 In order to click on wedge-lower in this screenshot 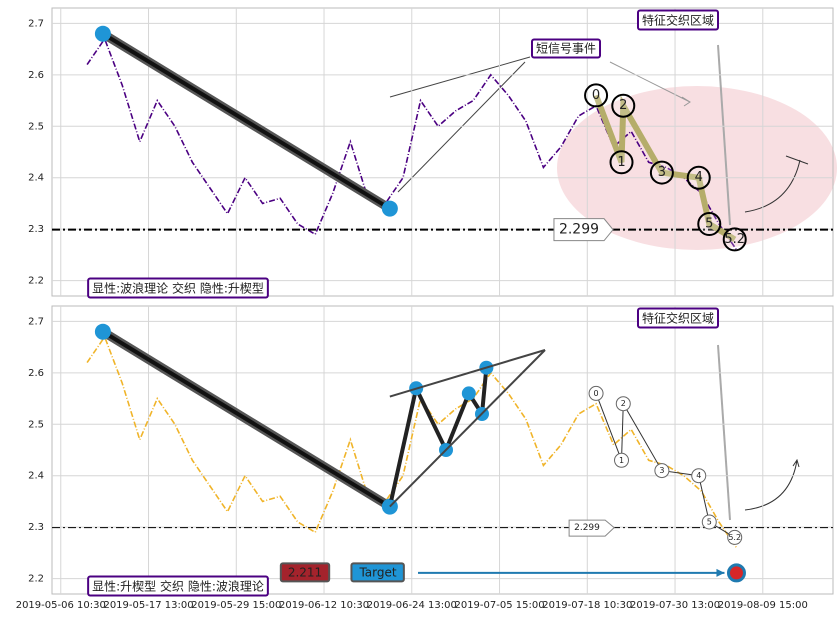, I will do `click(461, 127)`.